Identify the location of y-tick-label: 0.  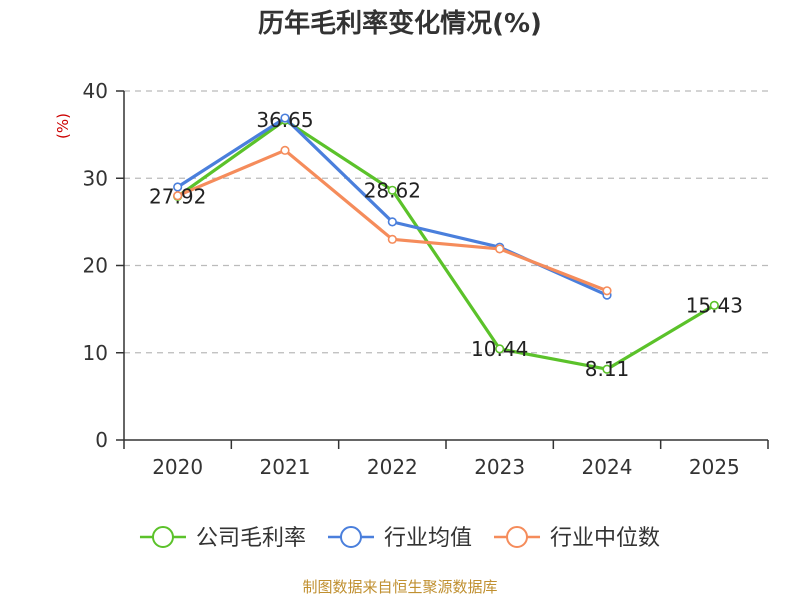
(101, 440).